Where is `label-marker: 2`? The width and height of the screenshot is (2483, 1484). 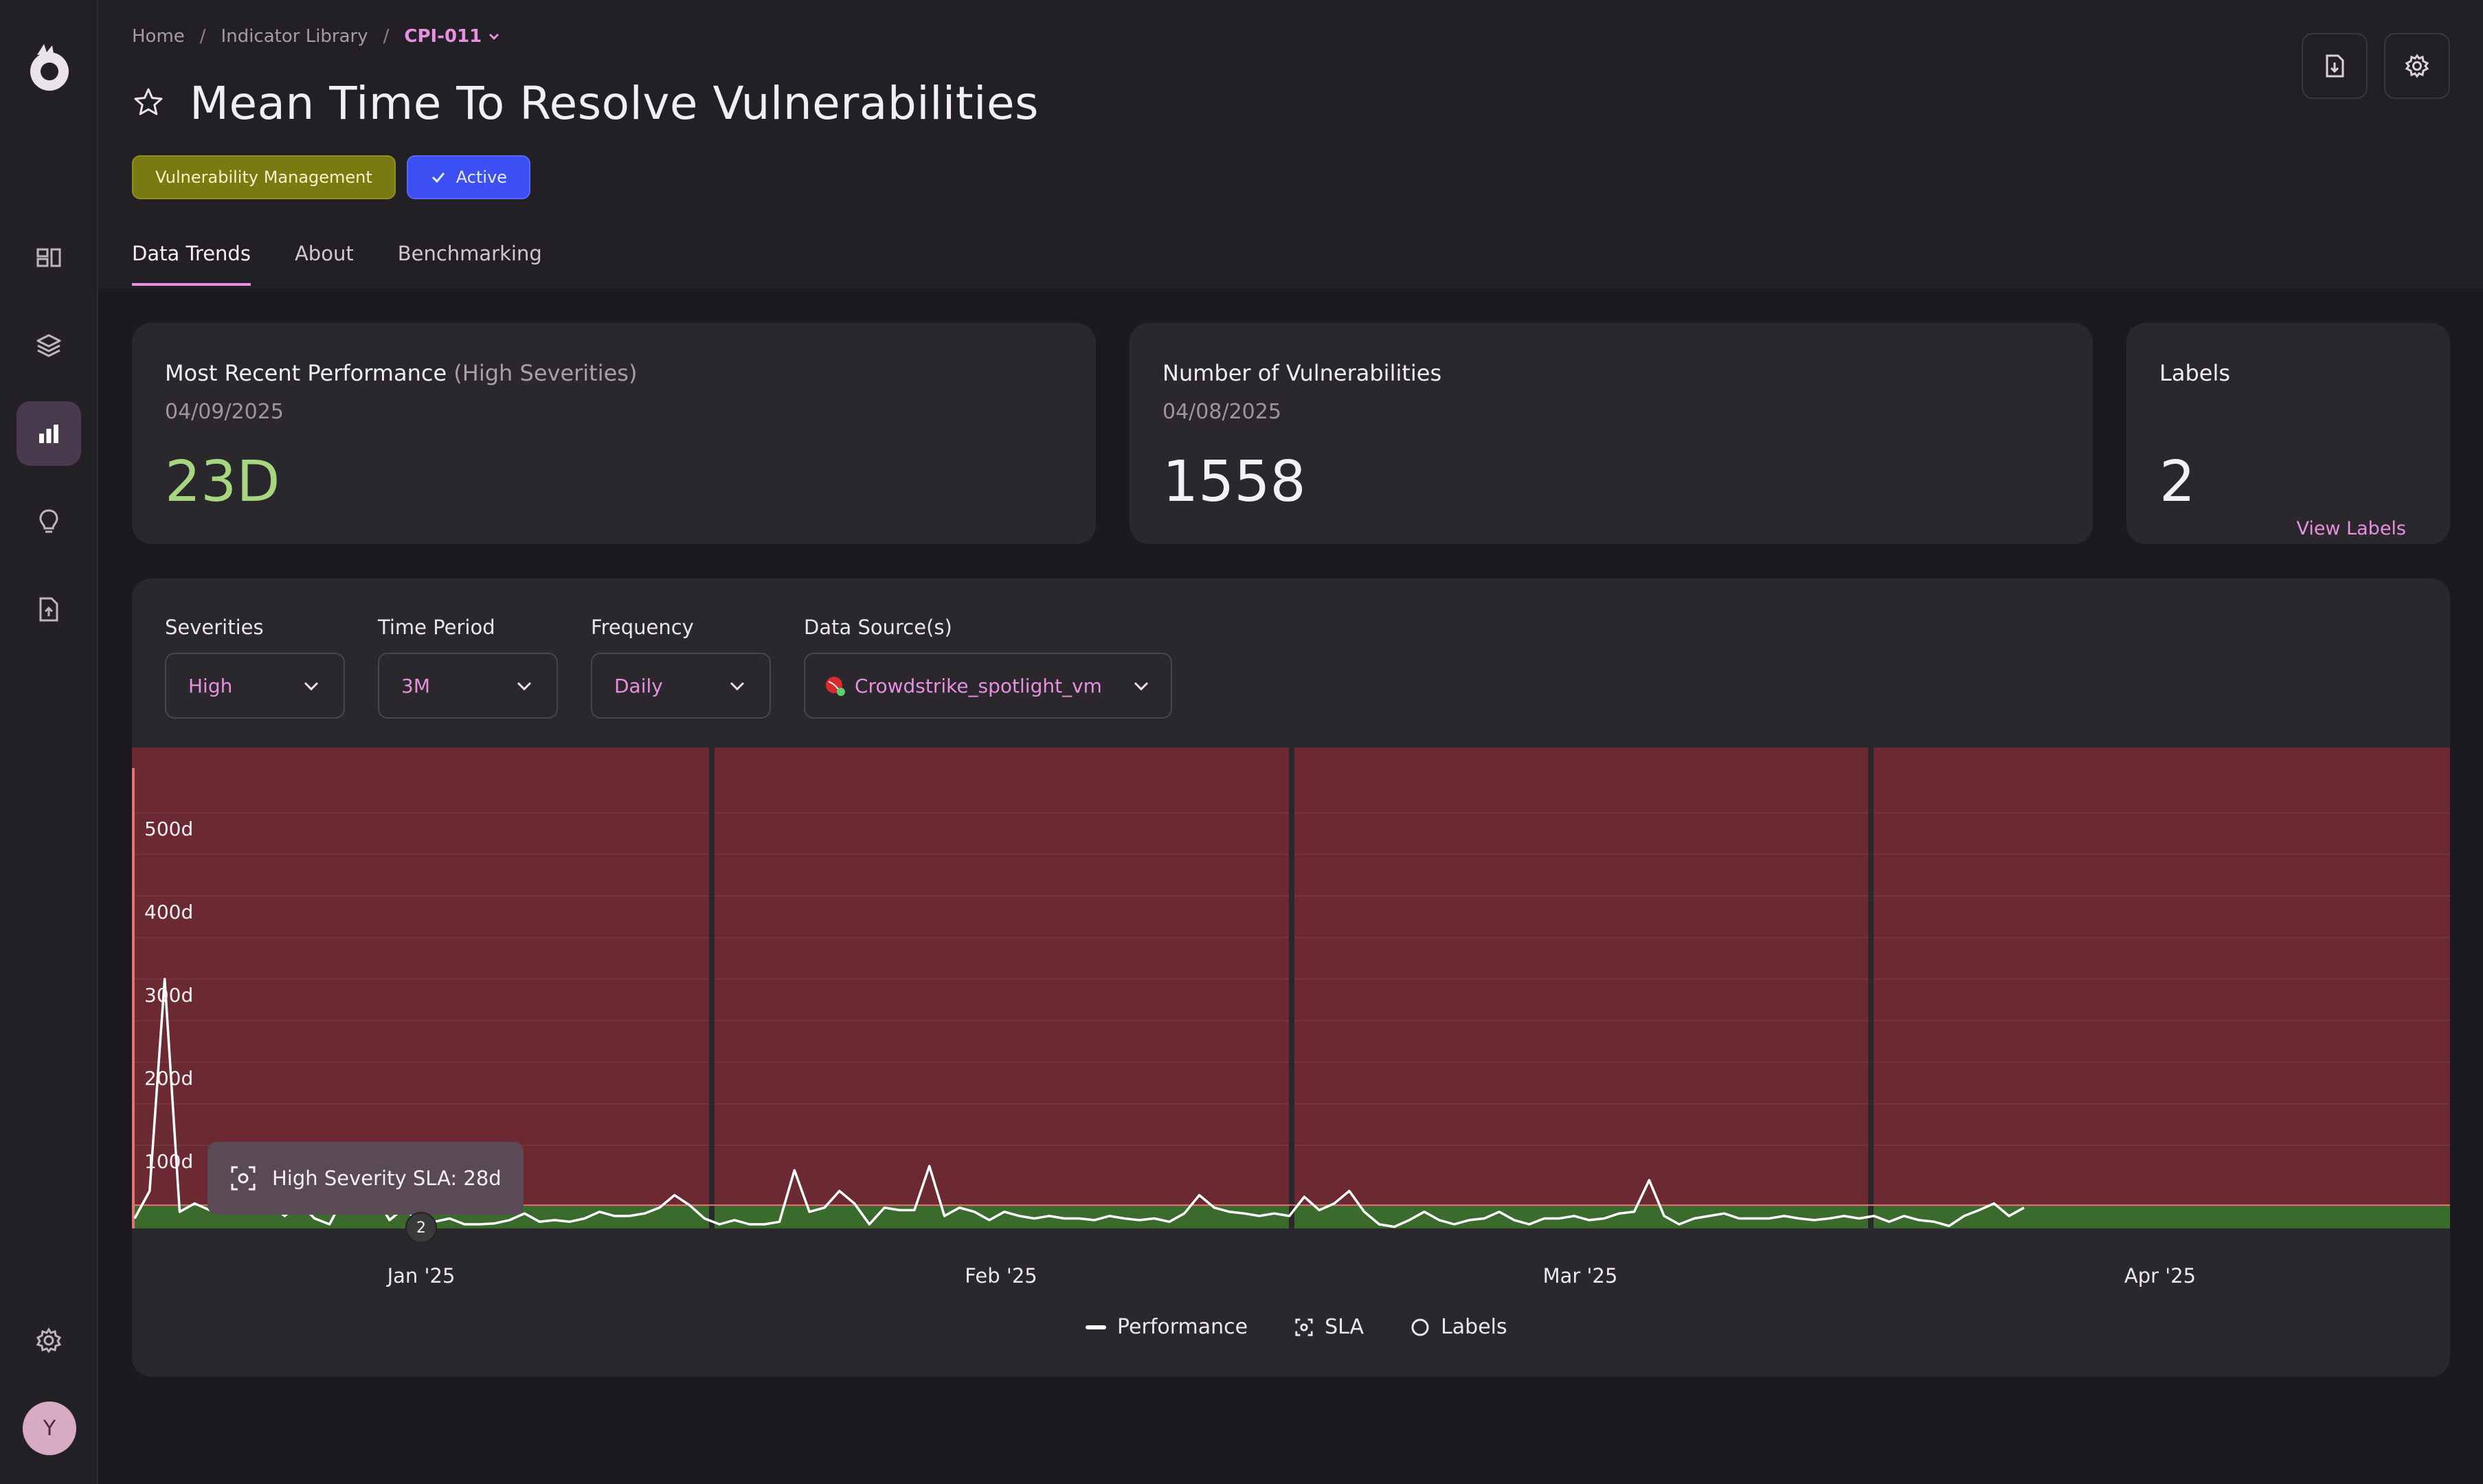
label-marker: 2 is located at coordinates (421, 1228).